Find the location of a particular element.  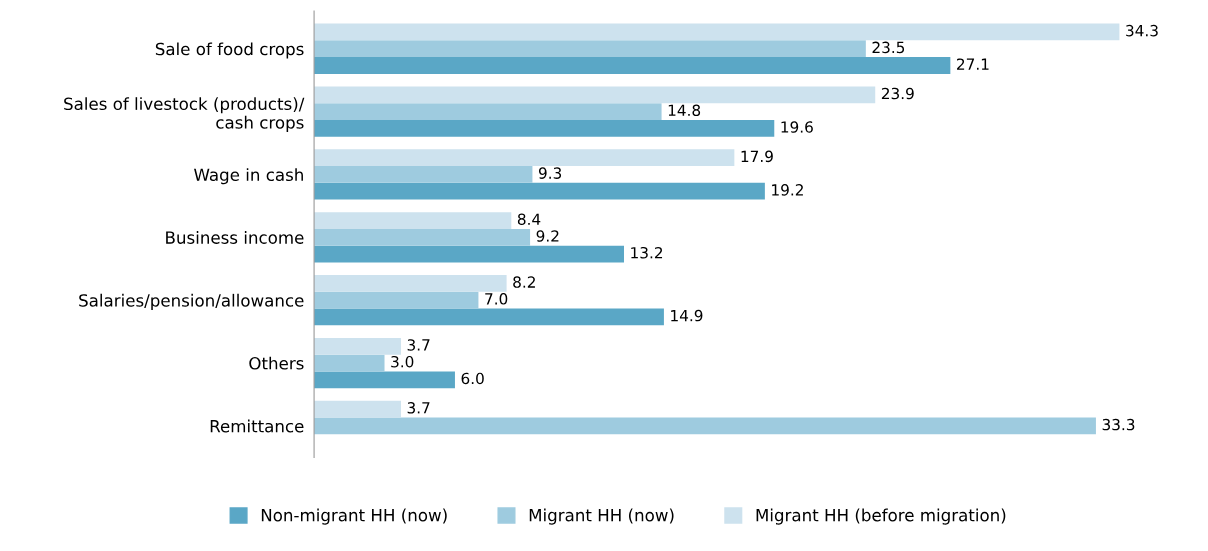

data-label: 17.9 is located at coordinates (757, 156).